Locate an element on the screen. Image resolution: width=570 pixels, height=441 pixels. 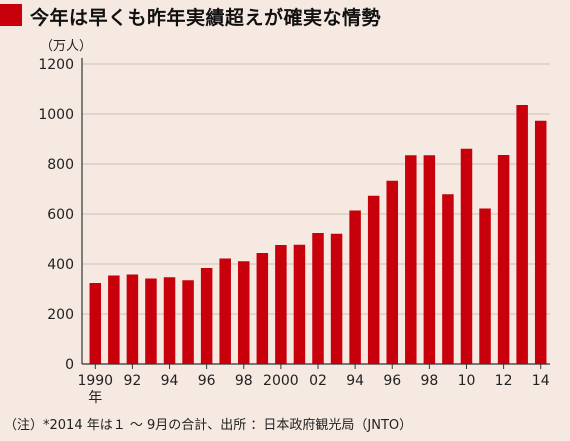
title-marker is located at coordinates (11, 15).